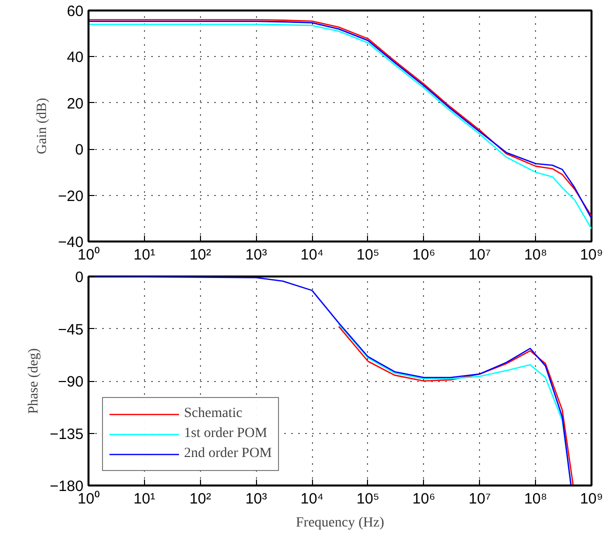 The image size is (605, 533). What do you see at coordinates (213, 414) in the screenshot?
I see `legend-label: Schematic` at bounding box center [213, 414].